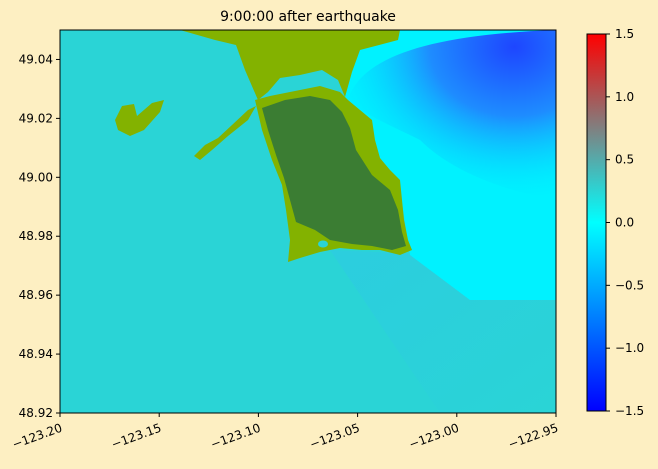 The image size is (658, 469). What do you see at coordinates (434, 436) in the screenshot?
I see `x-tick-label: −123.00` at bounding box center [434, 436].